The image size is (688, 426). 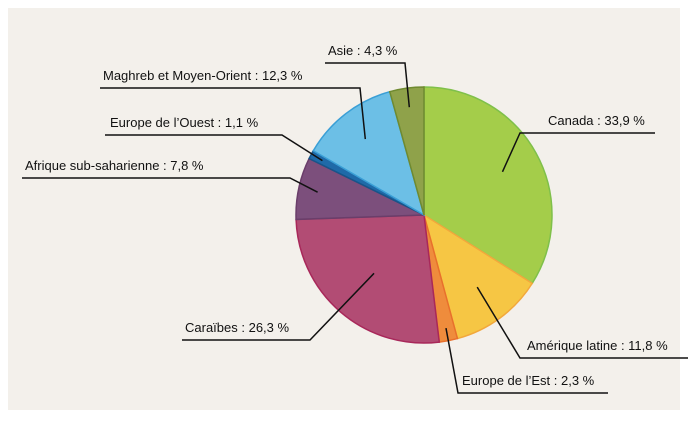 I want to click on slice-label: Afrique sub-saharienne : 7,8 %, so click(x=114, y=165).